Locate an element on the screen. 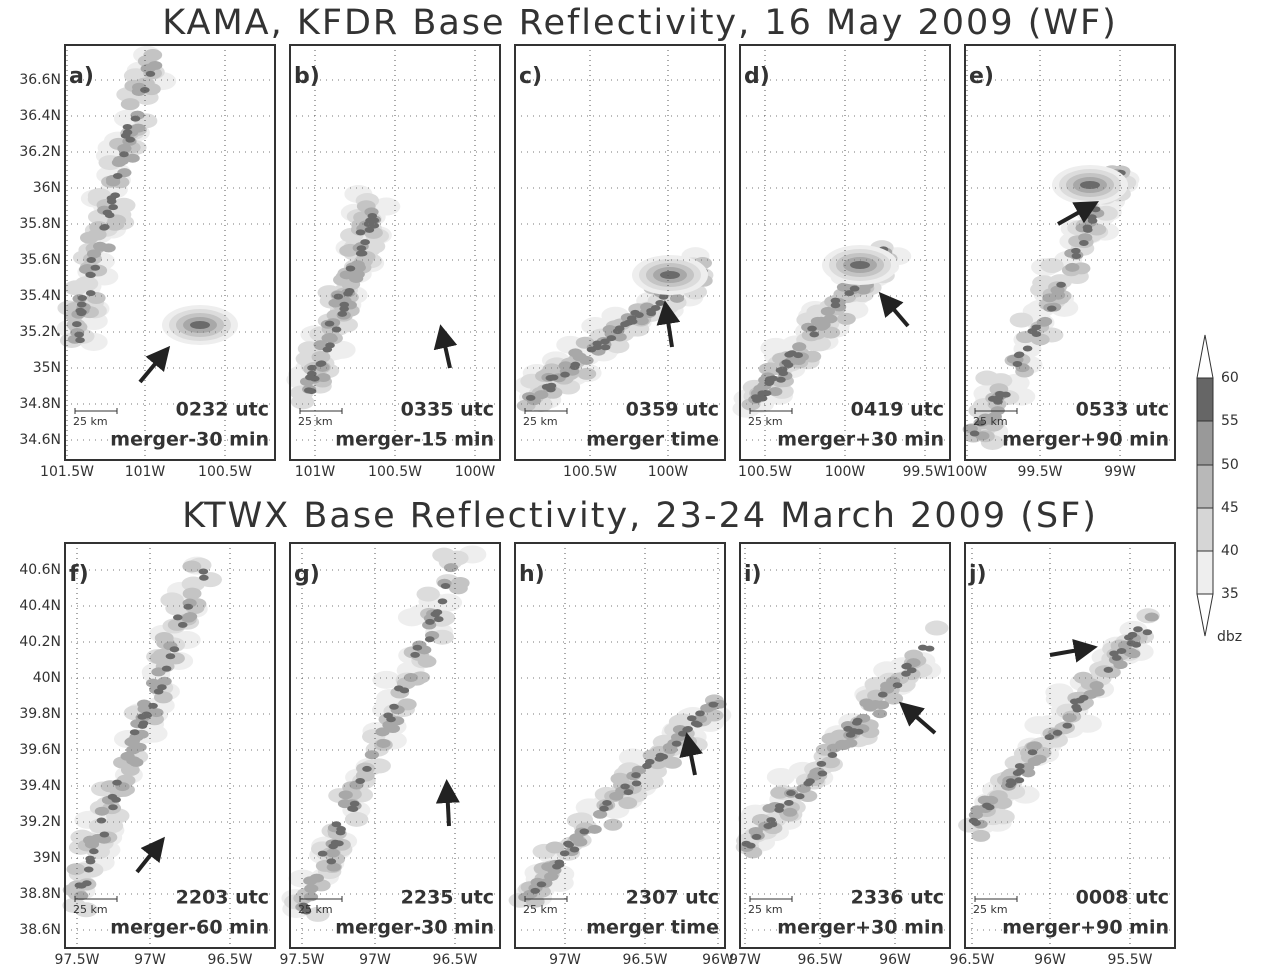 Image resolution: width=1266 pixels, height=974 pixels. y-tick-label: 35.4N is located at coordinates (40, 296).